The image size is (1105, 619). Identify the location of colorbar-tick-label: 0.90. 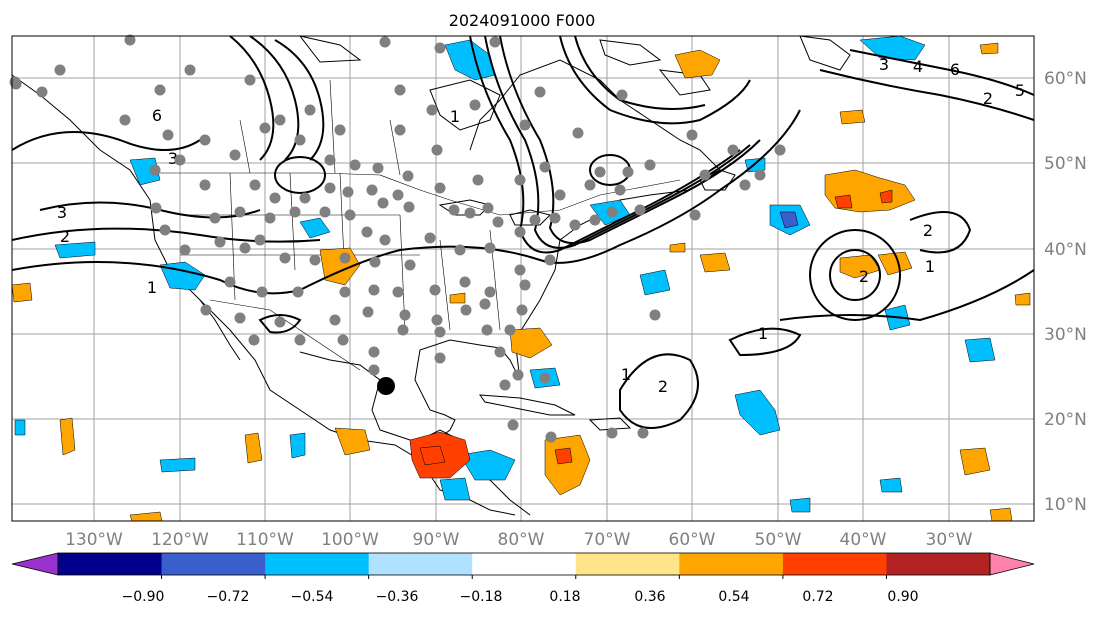
(902, 597).